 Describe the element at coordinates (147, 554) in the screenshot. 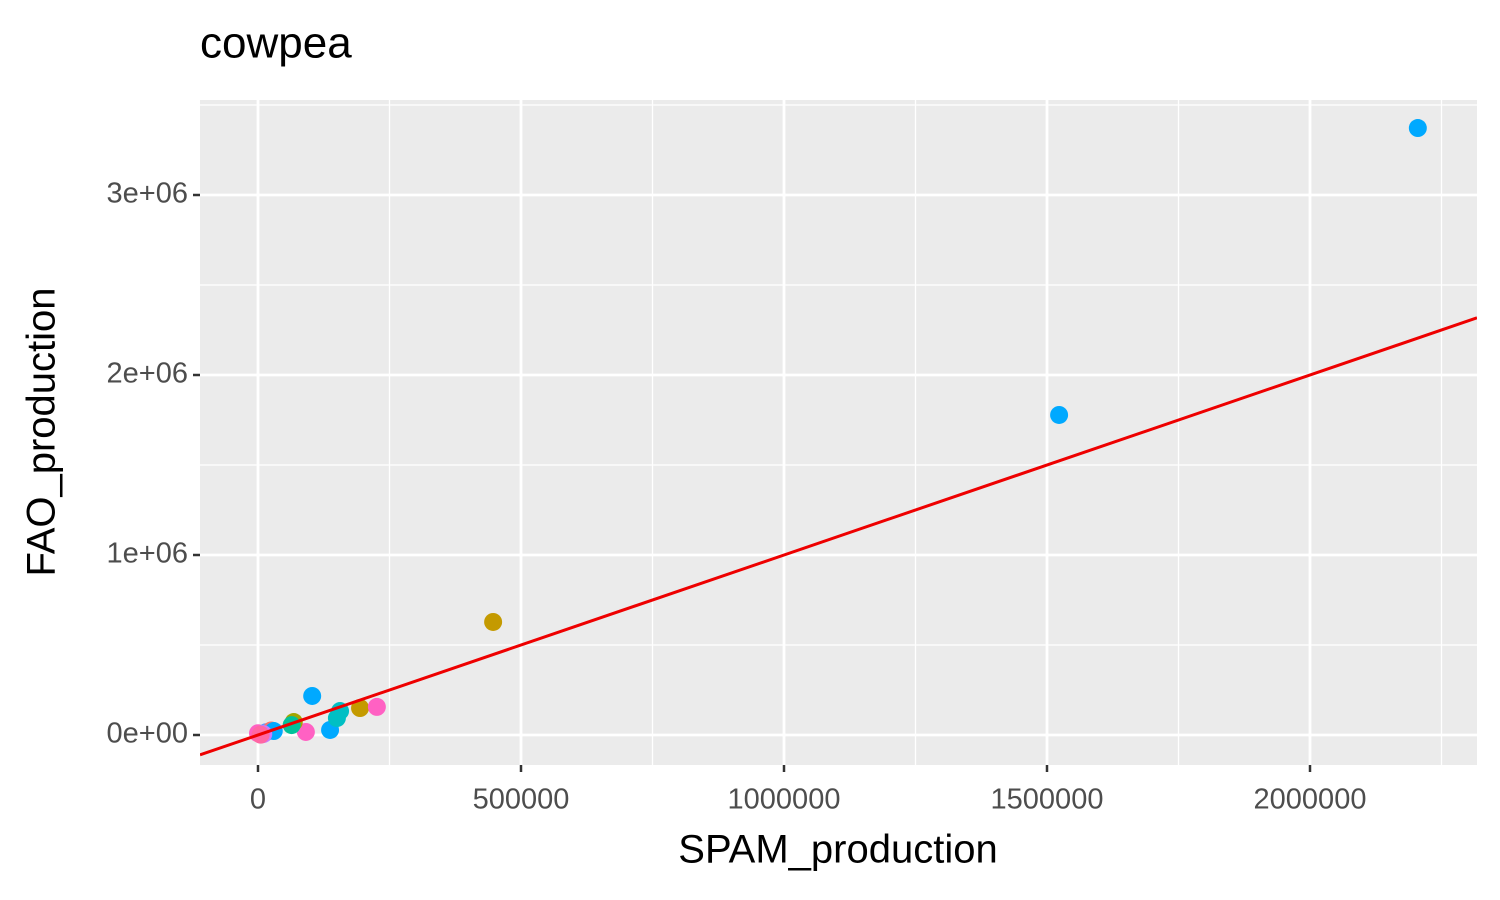

I see `y-tick-label: 1e+06` at that location.